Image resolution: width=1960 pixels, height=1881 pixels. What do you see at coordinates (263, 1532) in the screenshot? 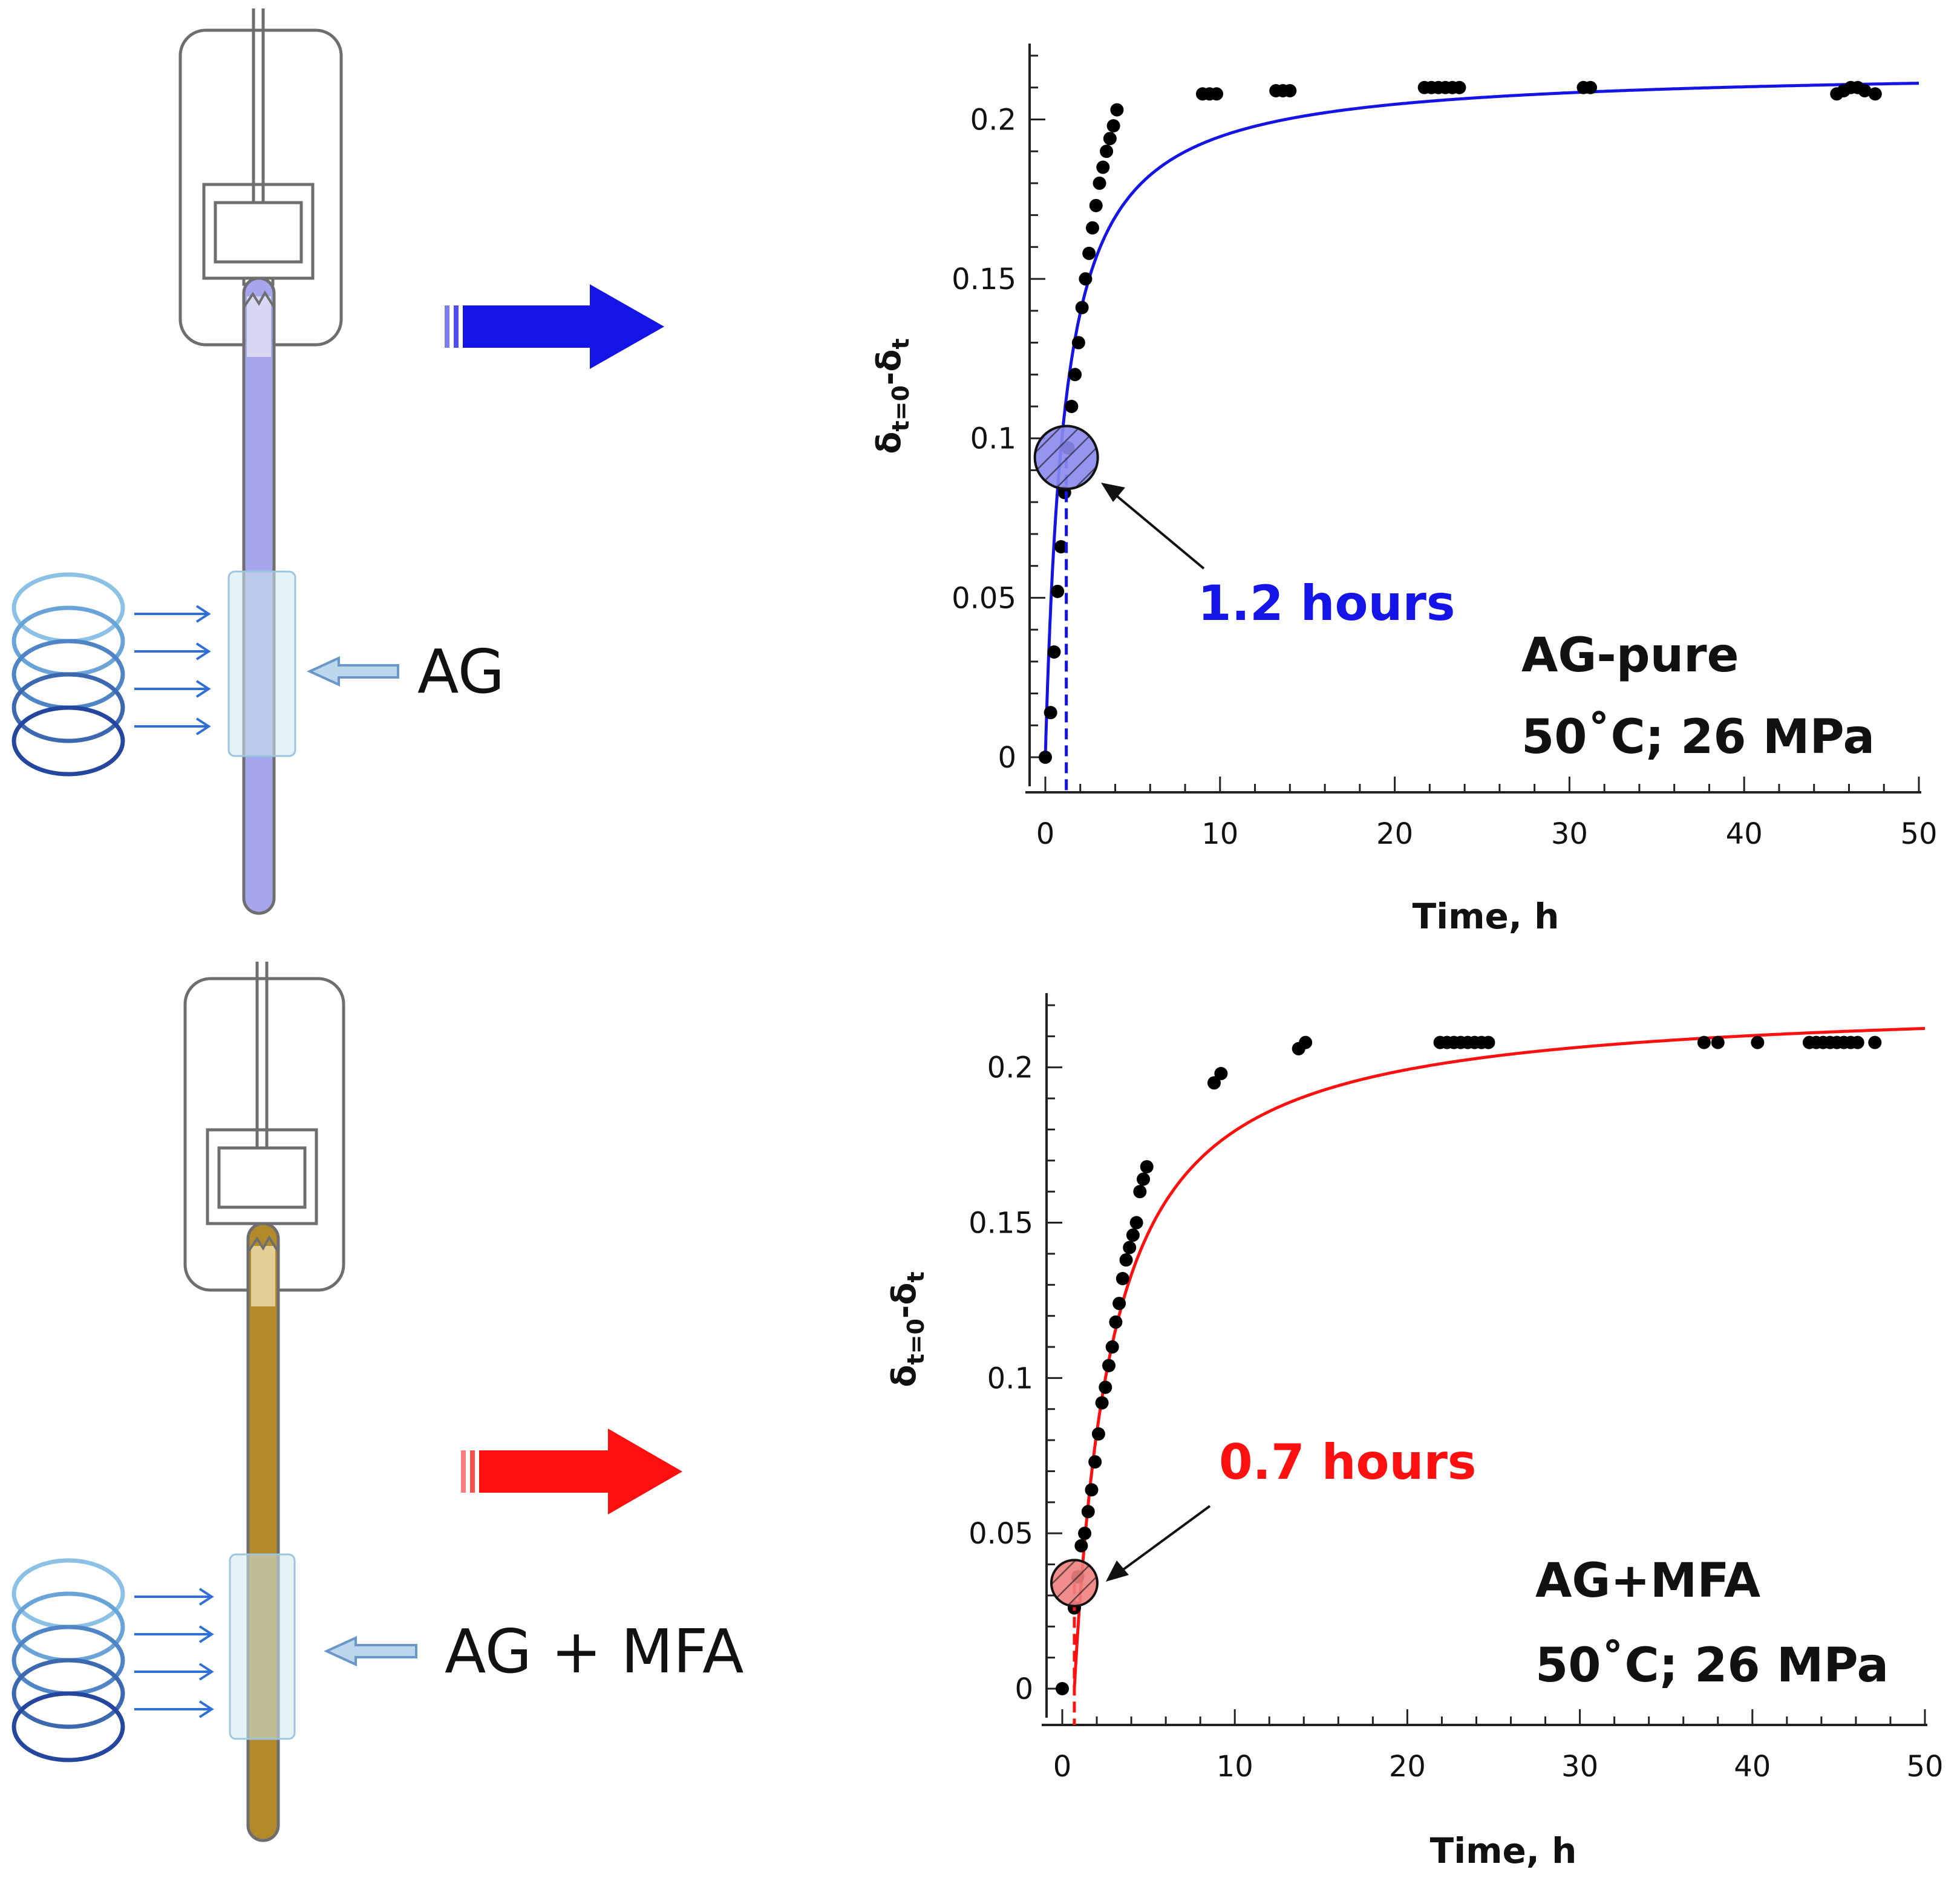
I see `sample-tube` at bounding box center [263, 1532].